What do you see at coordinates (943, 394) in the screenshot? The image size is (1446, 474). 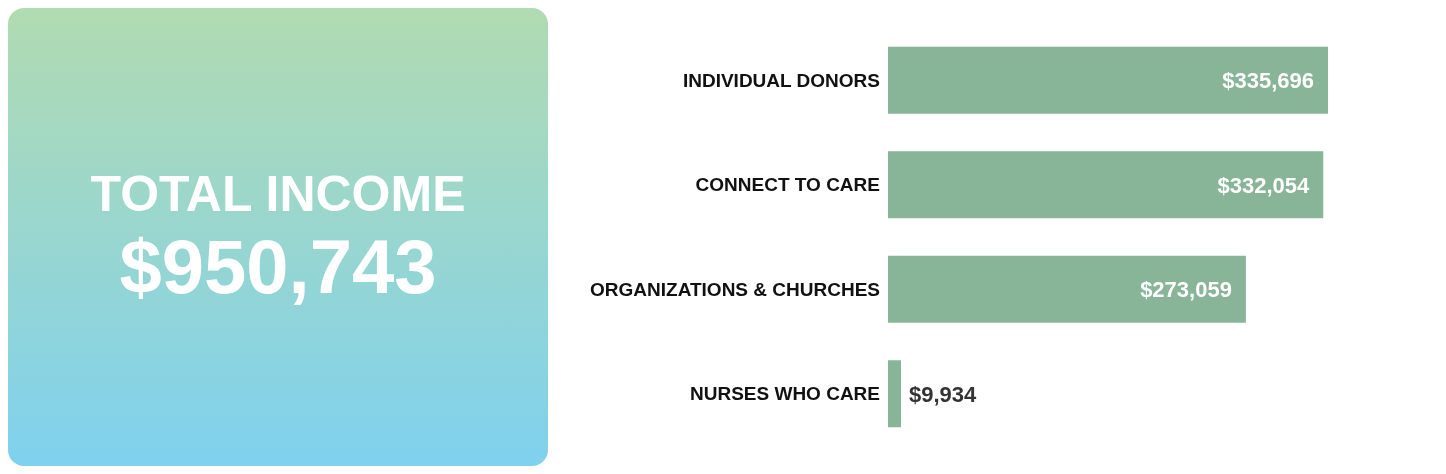 I see `data-label: $9,934` at bounding box center [943, 394].